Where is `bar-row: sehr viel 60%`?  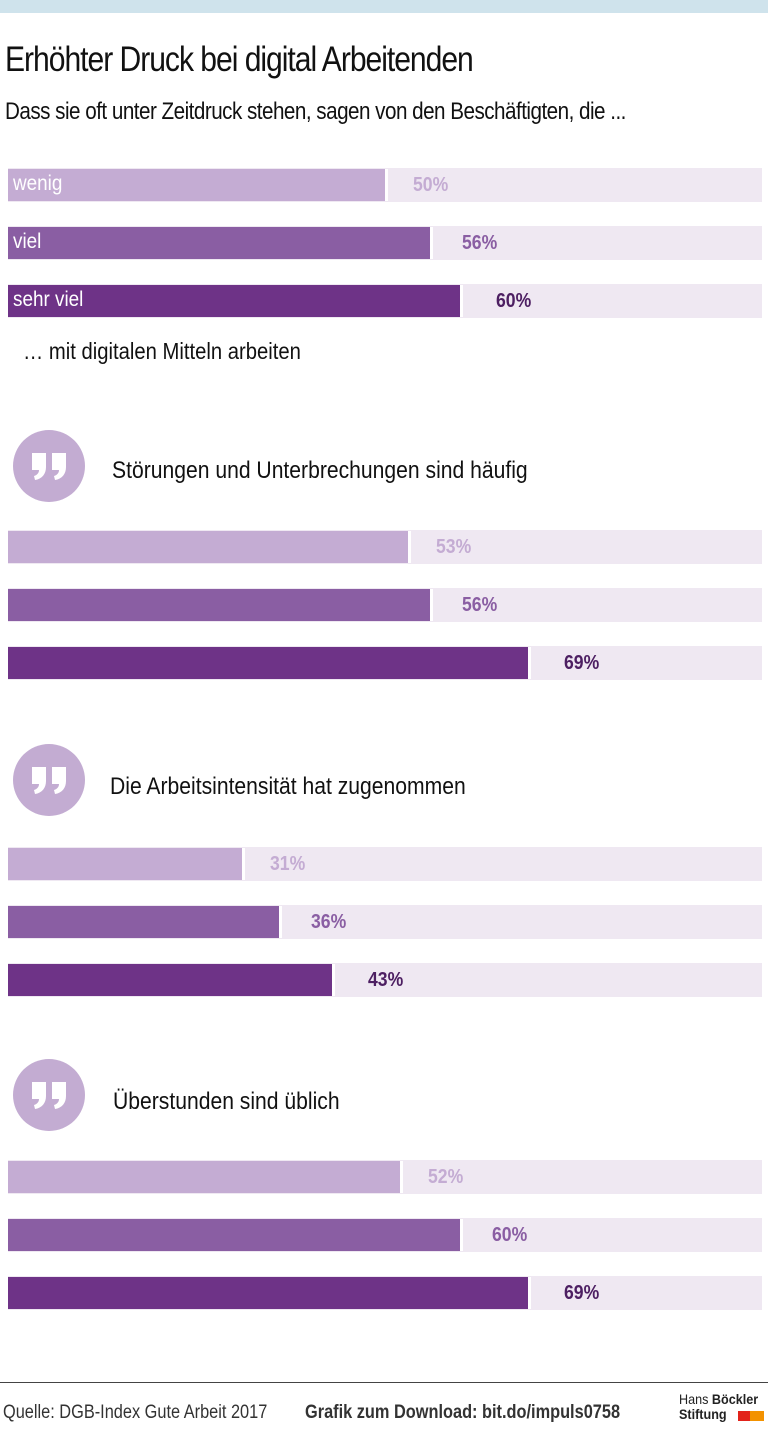 bar-row: sehr viel 60% is located at coordinates (385, 301).